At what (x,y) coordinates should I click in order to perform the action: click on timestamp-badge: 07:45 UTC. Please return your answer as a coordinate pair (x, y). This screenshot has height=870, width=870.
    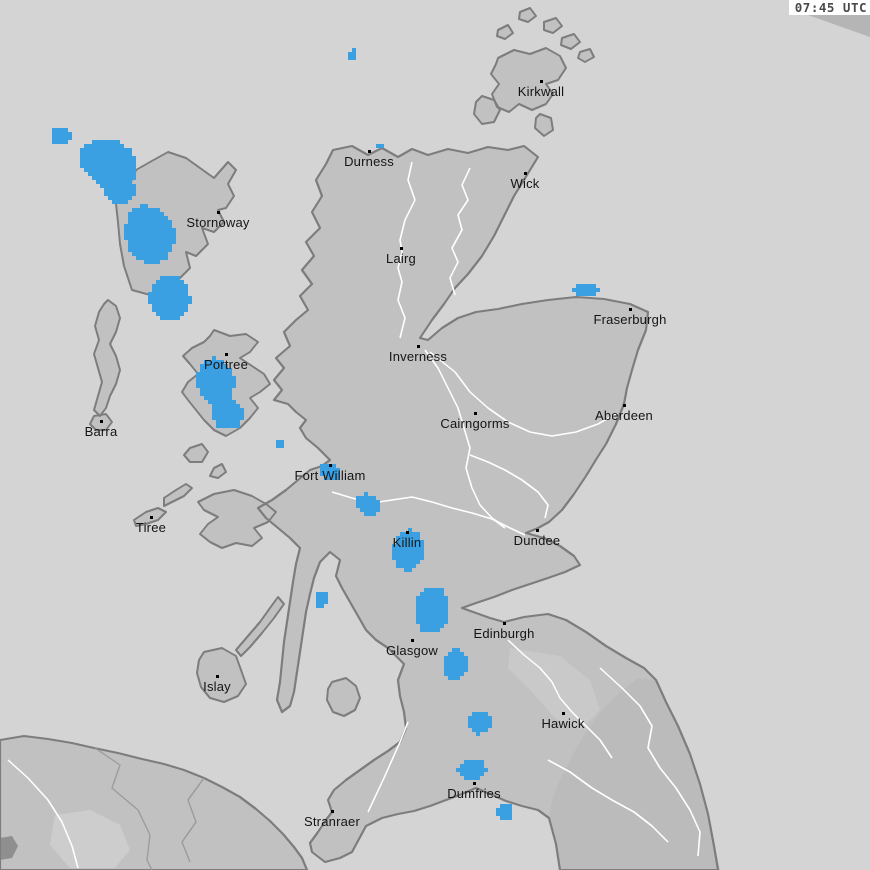
    Looking at the image, I should click on (829, 7).